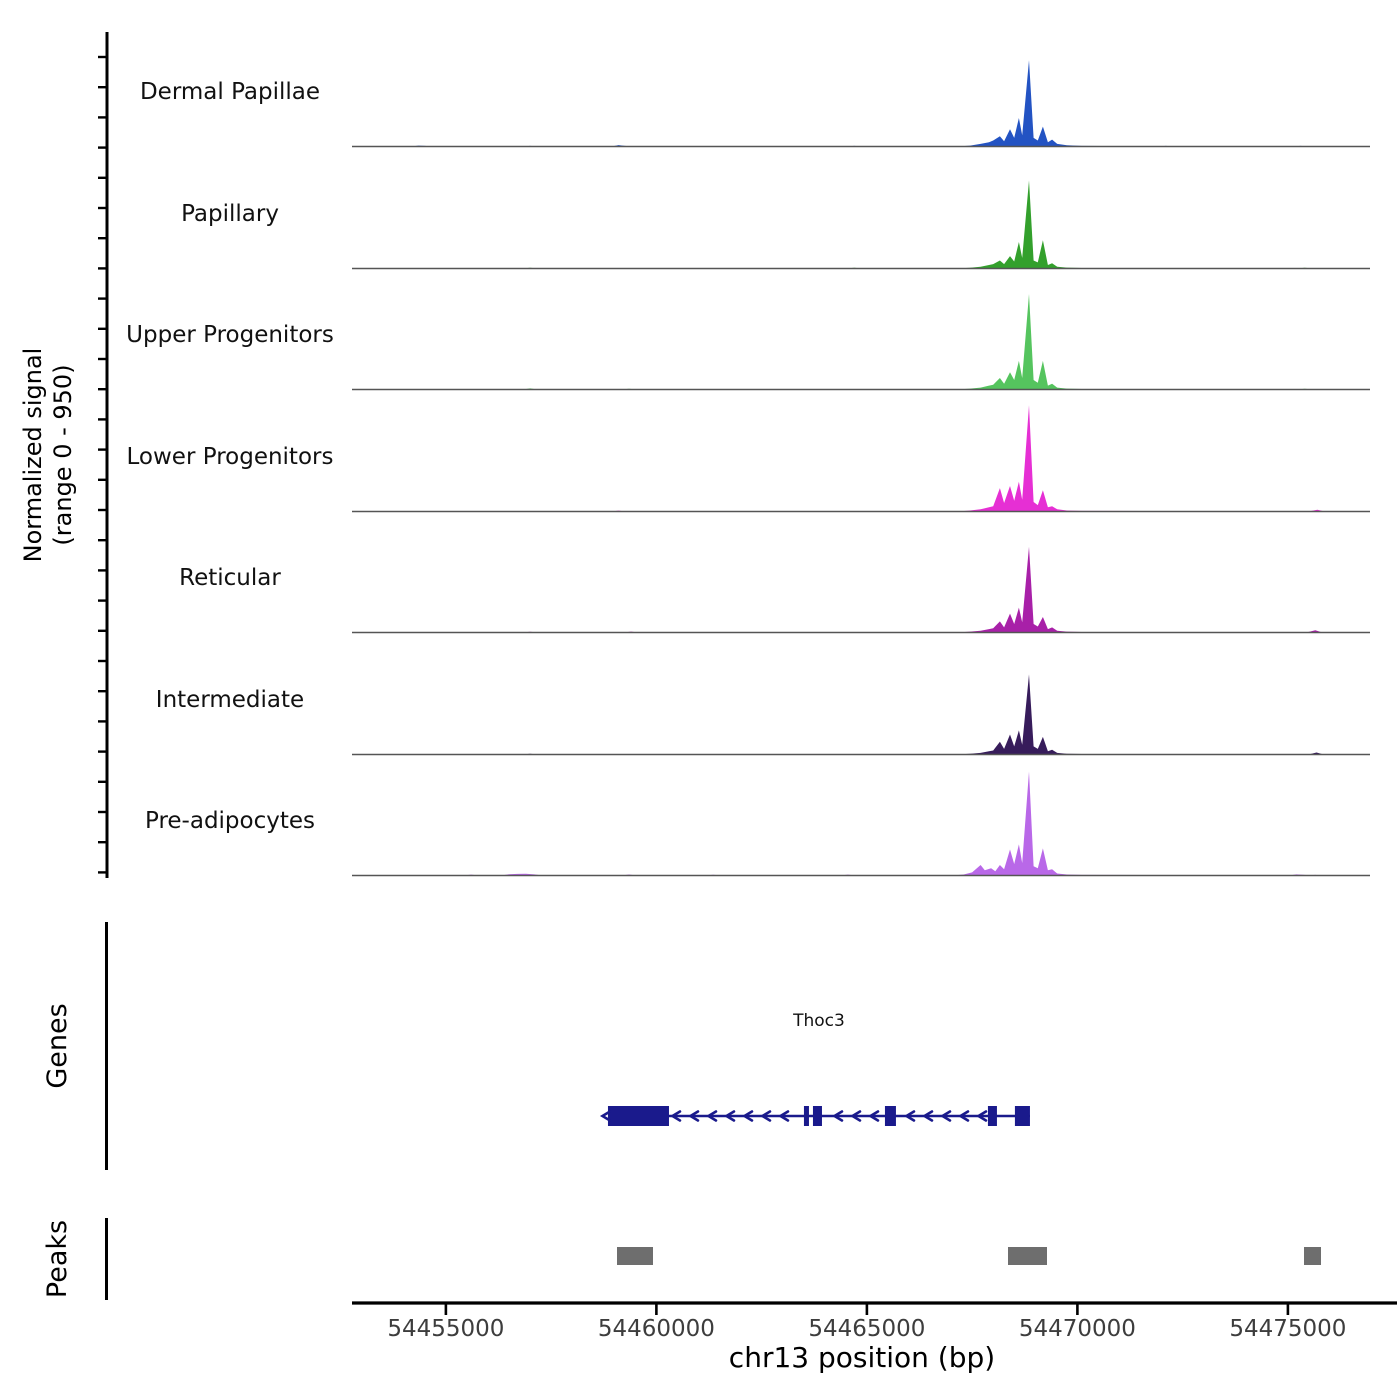  Describe the element at coordinates (446, 1329) in the screenshot. I see `x-tick-label: 54455000` at that location.